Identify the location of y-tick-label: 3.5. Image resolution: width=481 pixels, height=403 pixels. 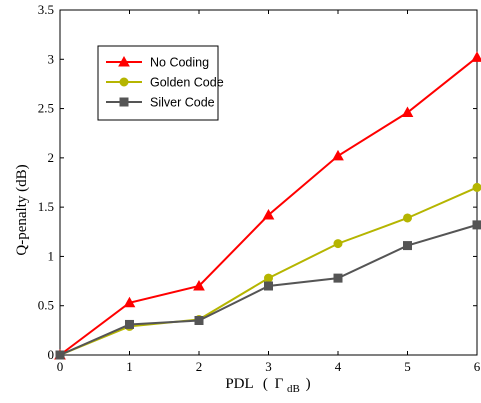
(46, 9).